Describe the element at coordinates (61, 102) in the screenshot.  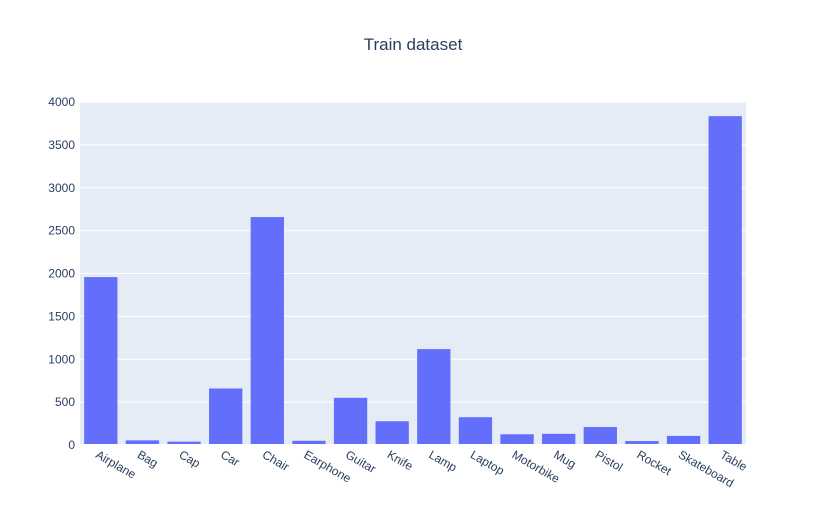
I see `y-tick-label: 4000` at that location.